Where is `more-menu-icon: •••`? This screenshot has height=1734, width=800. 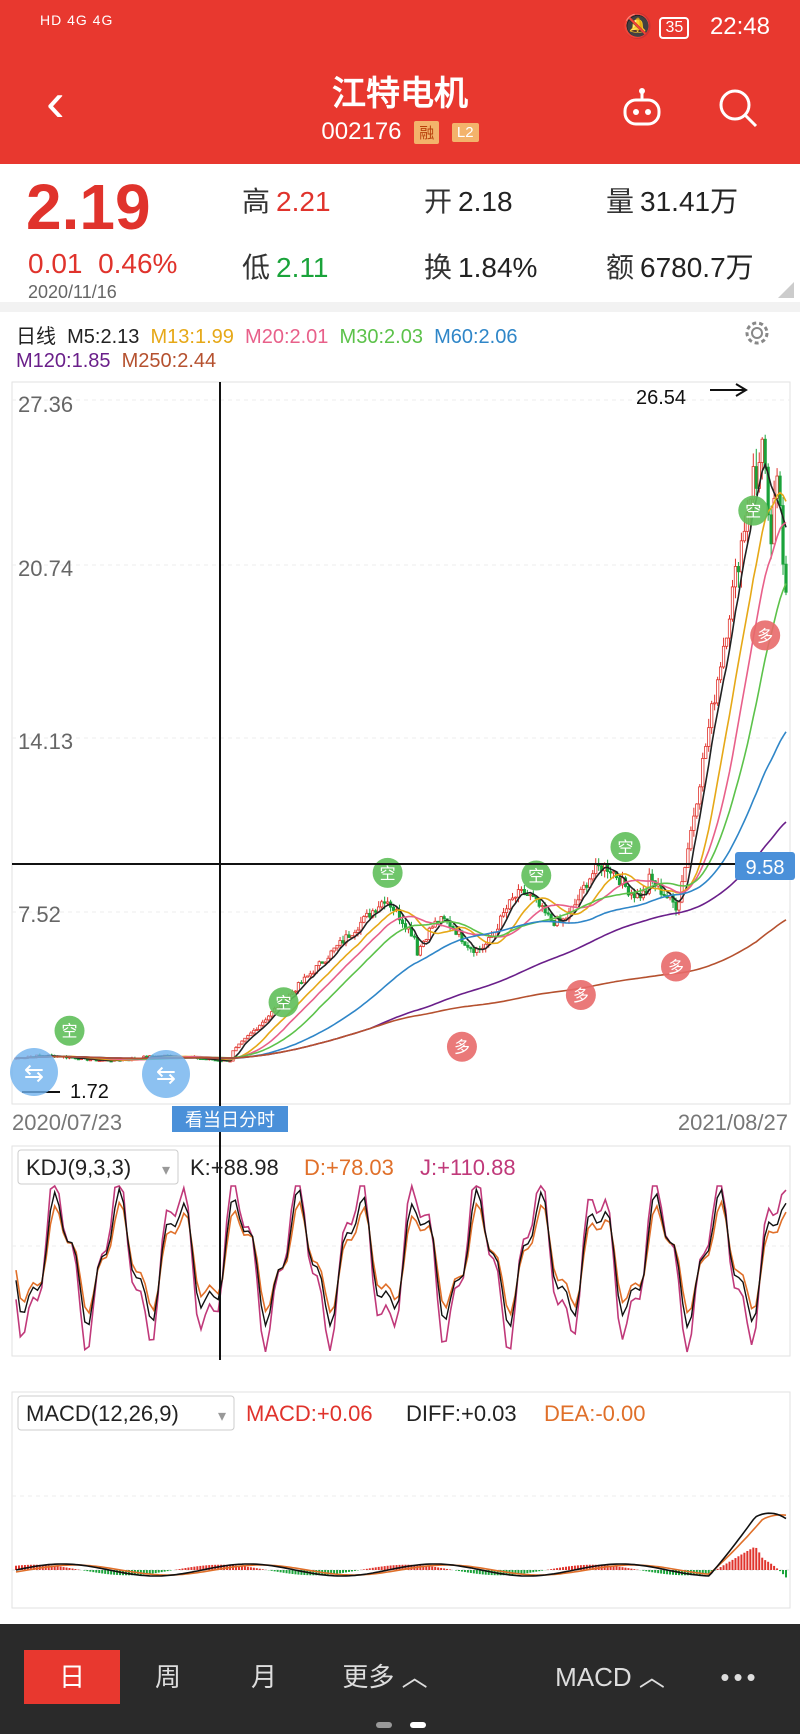
more-menu-icon: ••• is located at coordinates (740, 1677).